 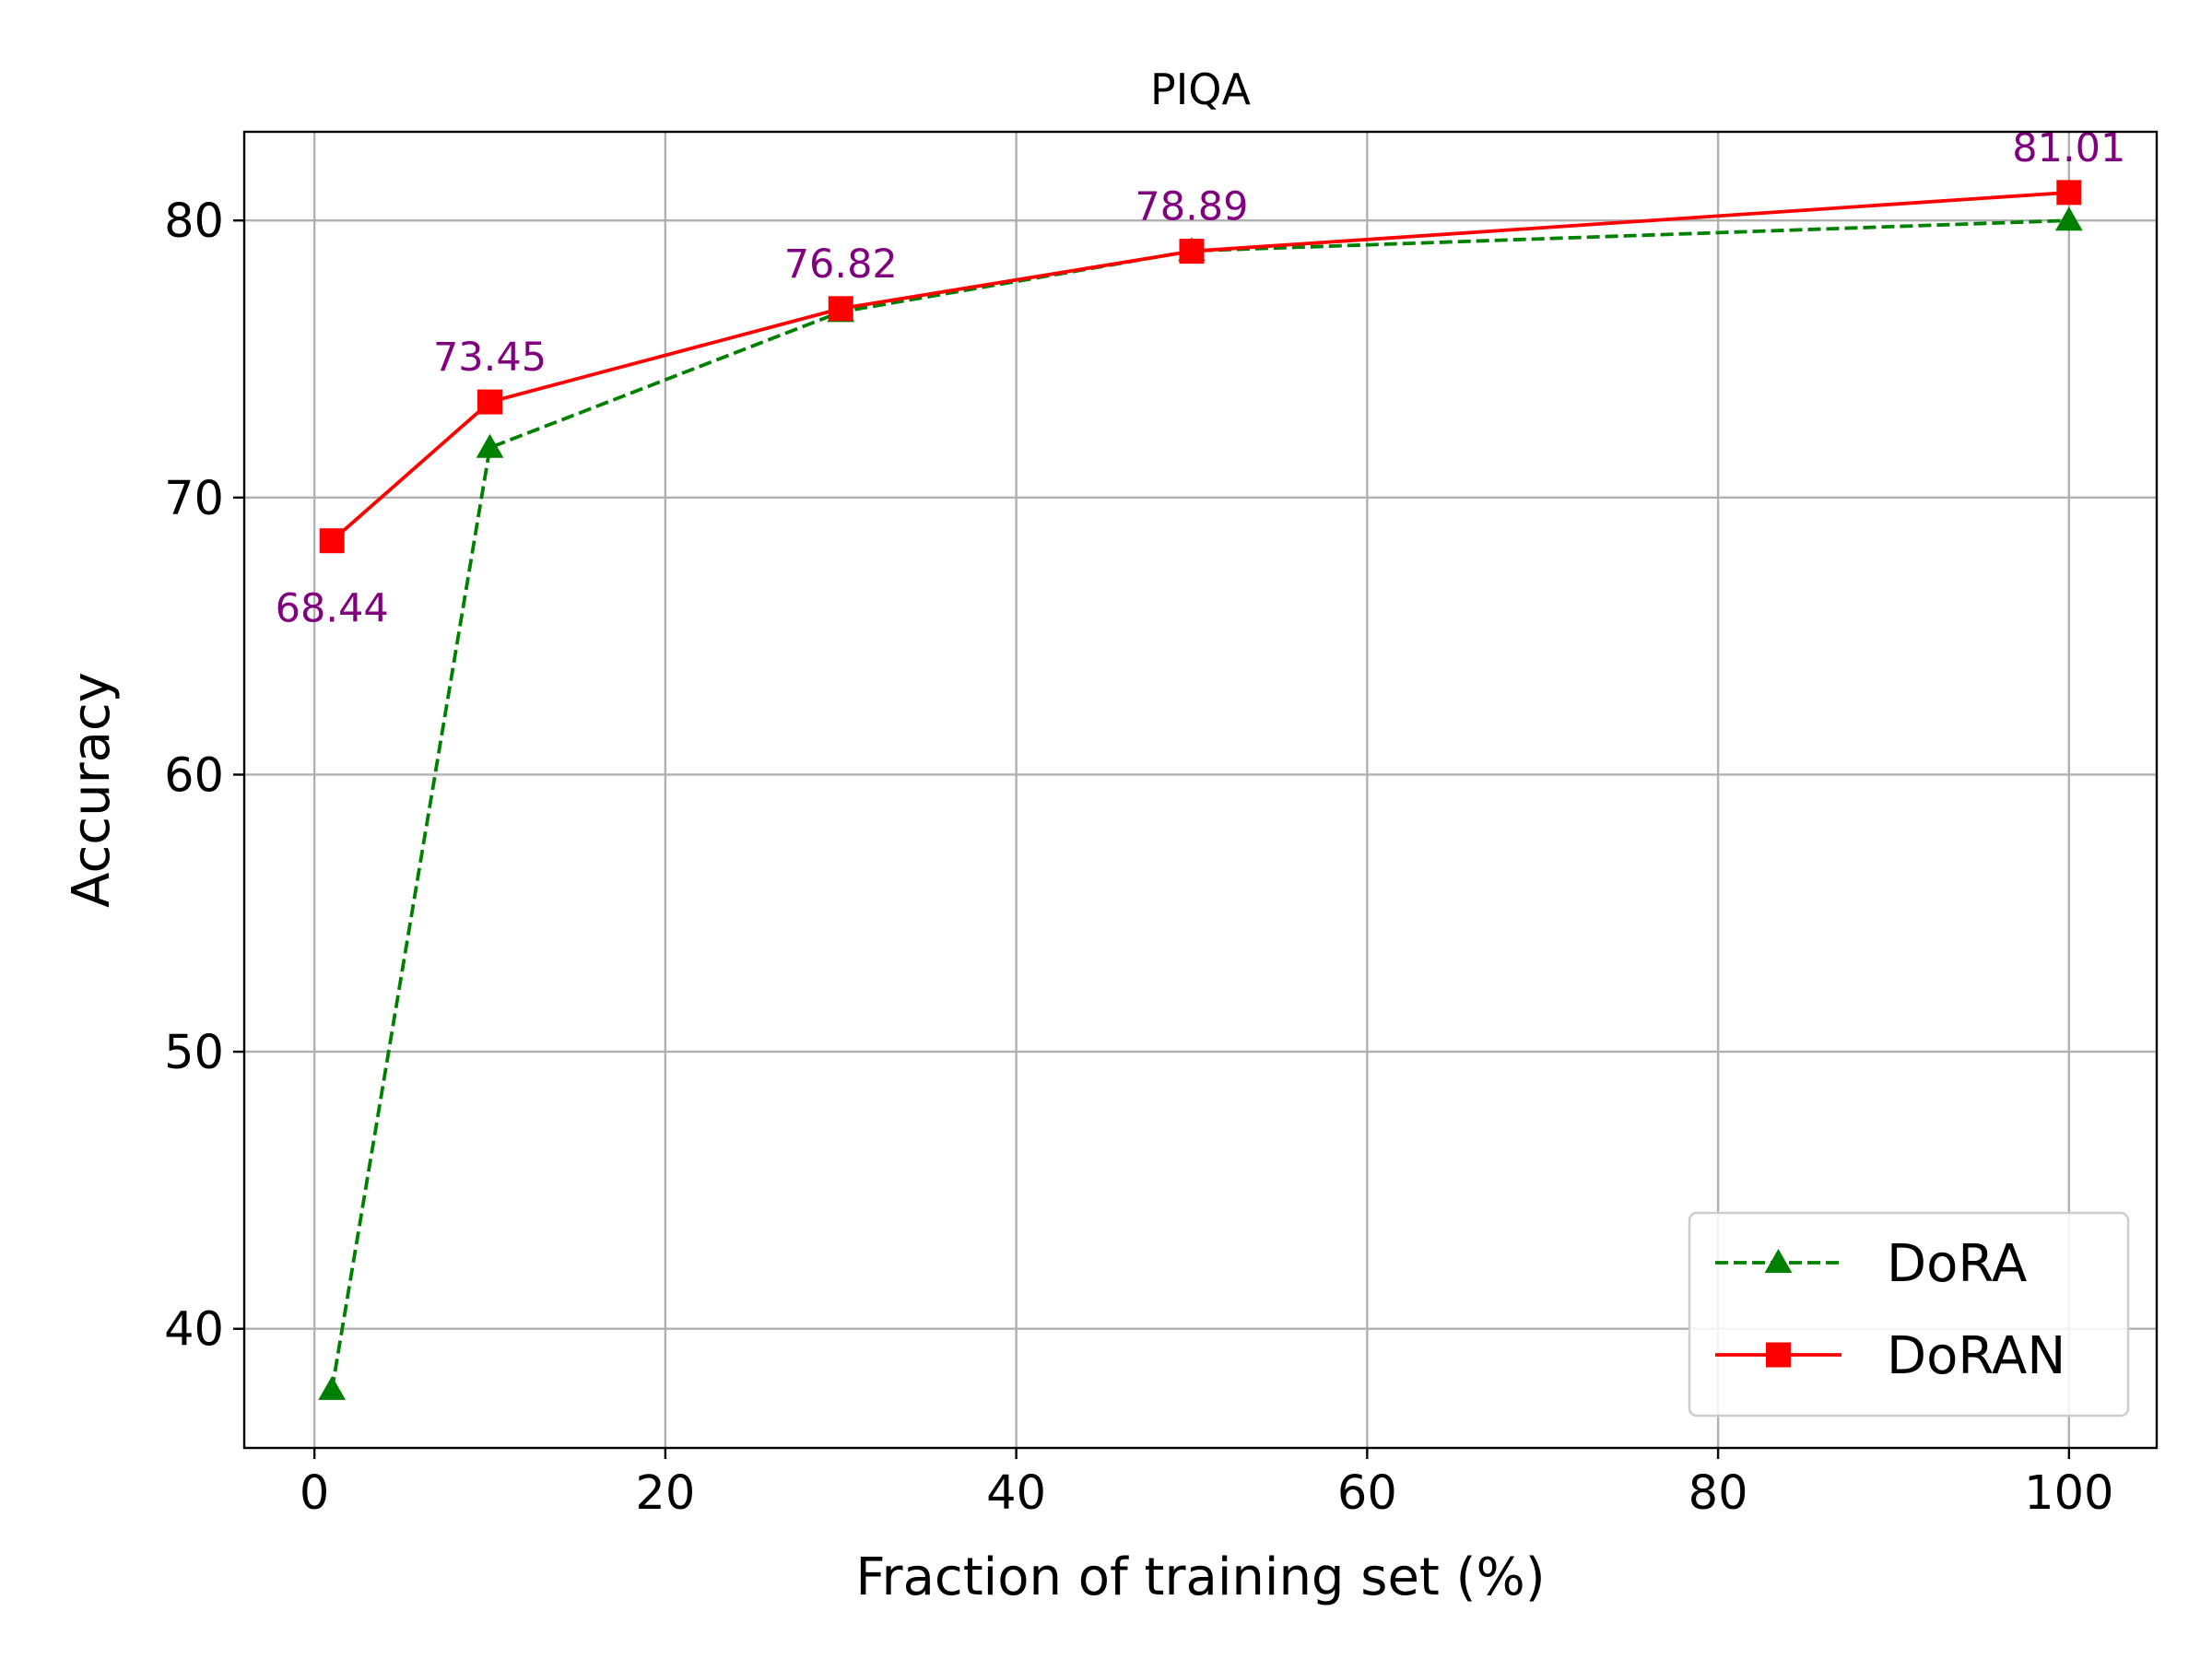 I want to click on legend-dora-marker, so click(x=1778, y=1260).